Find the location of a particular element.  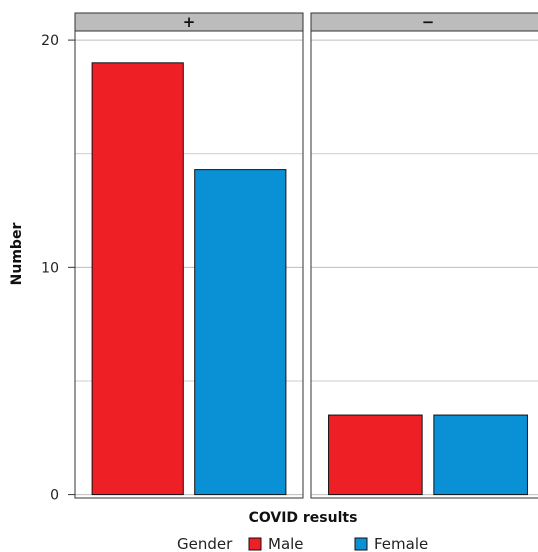

y-tick-label: 20 is located at coordinates (50, 41).